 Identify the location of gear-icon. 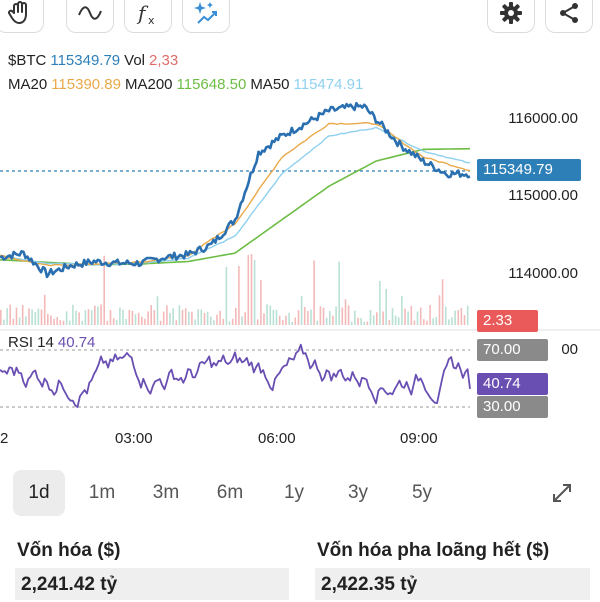
(511, 16).